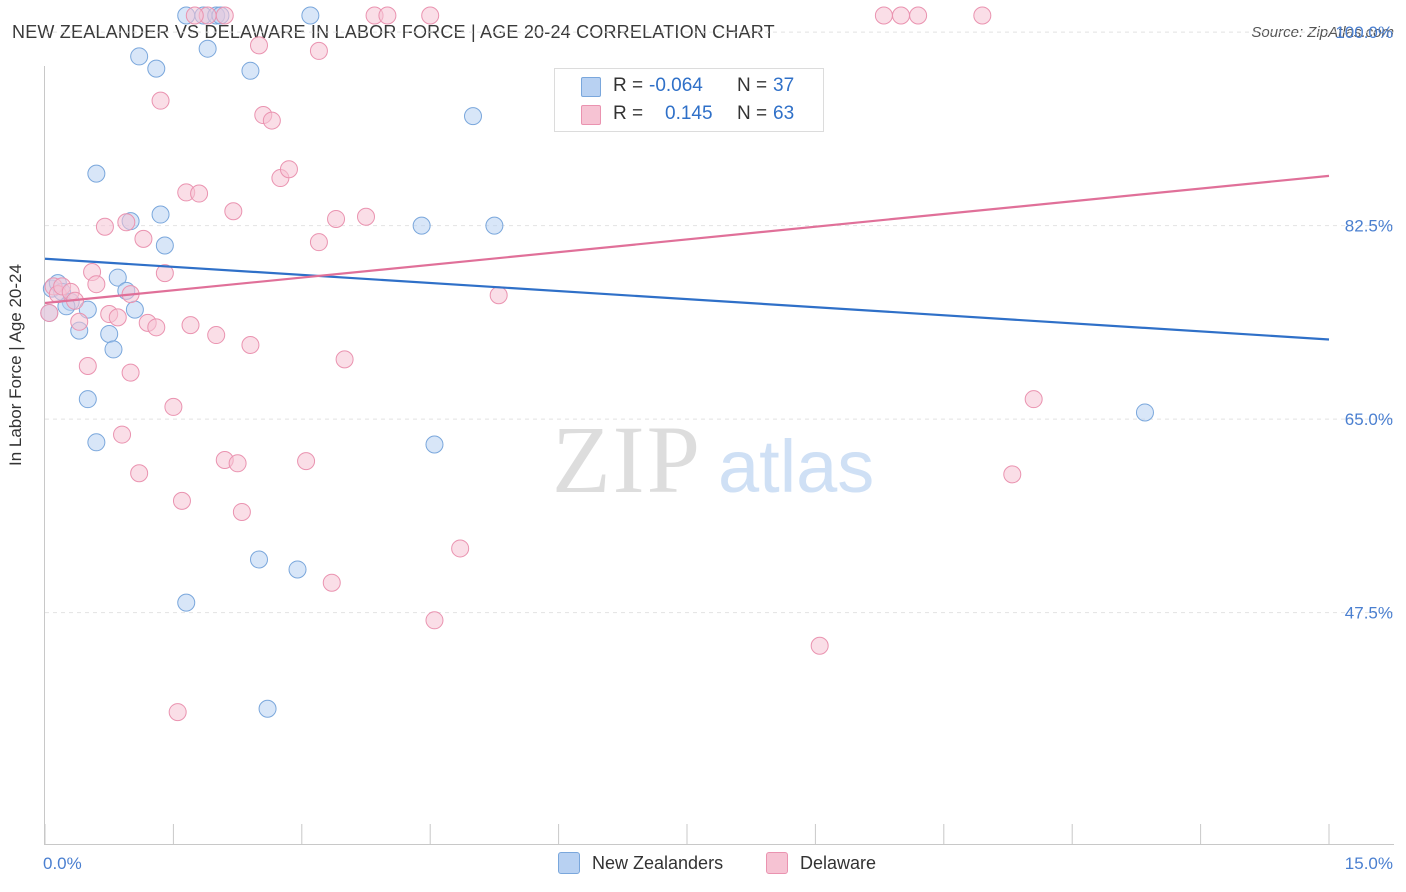 This screenshot has width=1406, height=892. What do you see at coordinates (1369, 613) in the screenshot?
I see `y-tick-label: 47.5%` at bounding box center [1369, 613].